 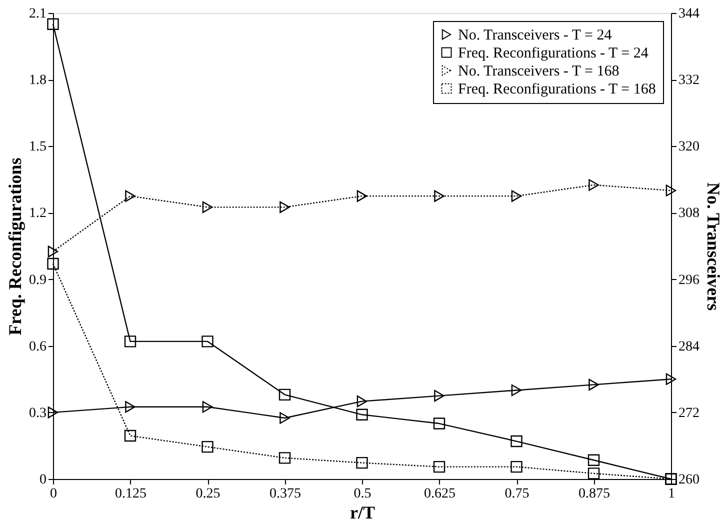 What do you see at coordinates (594, 494) in the screenshot?
I see `x-tick-label: 0.875` at bounding box center [594, 494].